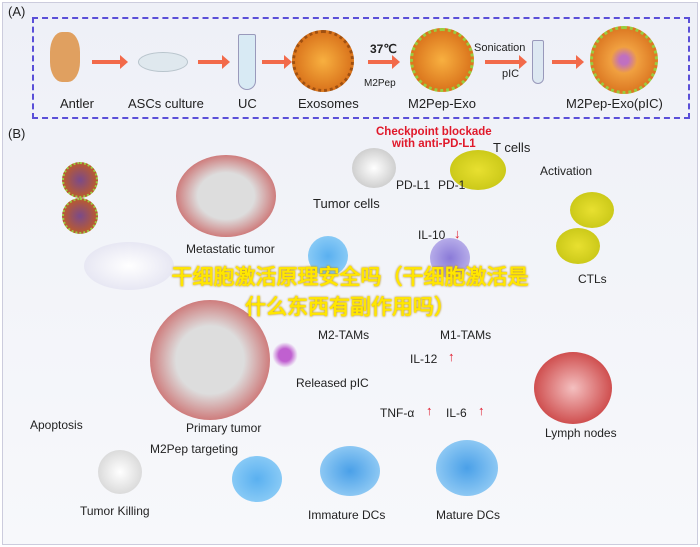 The image size is (700, 547). I want to click on dead-tumor-cell-icon, so click(120, 472).